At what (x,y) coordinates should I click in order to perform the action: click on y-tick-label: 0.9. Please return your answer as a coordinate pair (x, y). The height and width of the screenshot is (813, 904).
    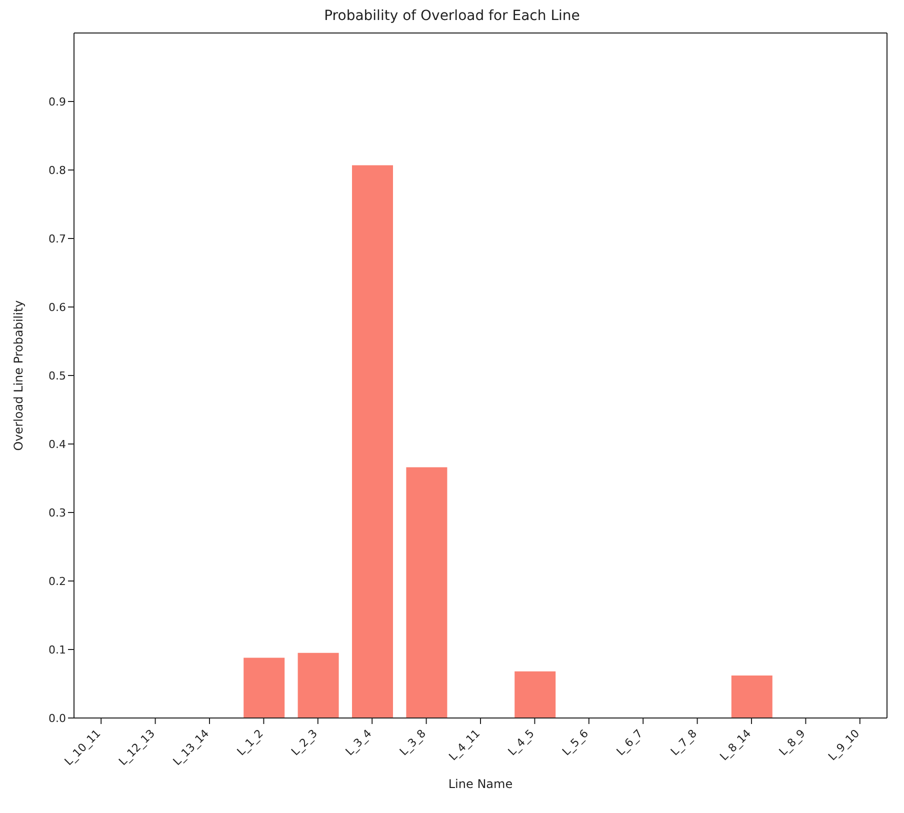
    Looking at the image, I should click on (57, 101).